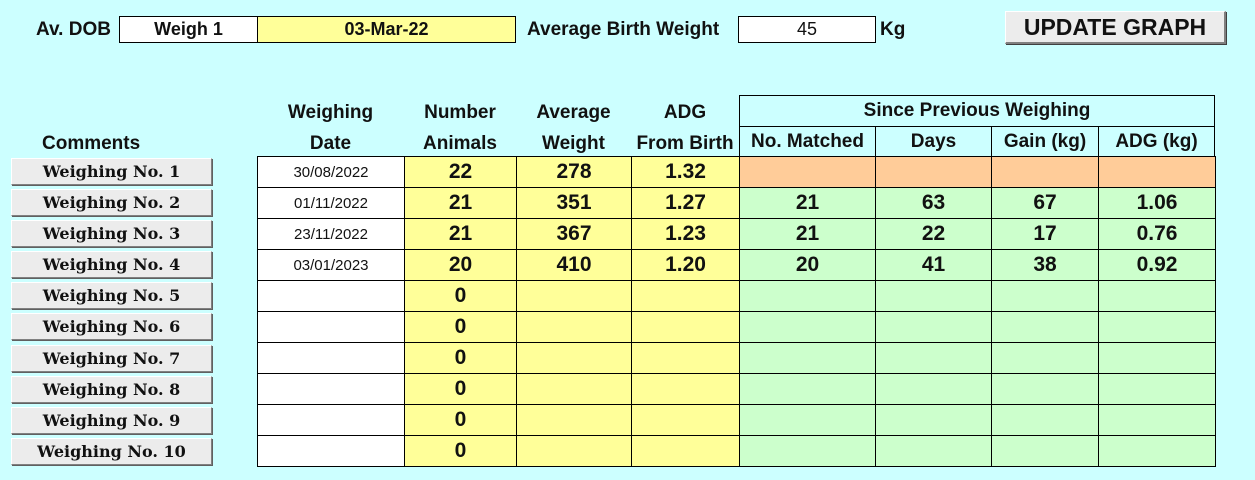 Image resolution: width=1255 pixels, height=480 pixels. I want to click on weighing-button-4: Weighing No. 4, so click(111, 264).